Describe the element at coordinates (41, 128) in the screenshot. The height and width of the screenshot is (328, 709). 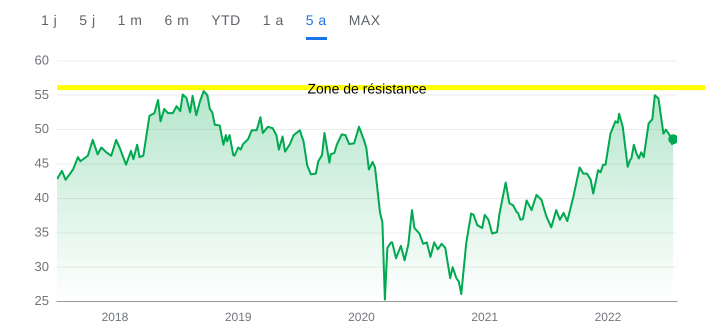
I see `y-tick-label: 50` at that location.